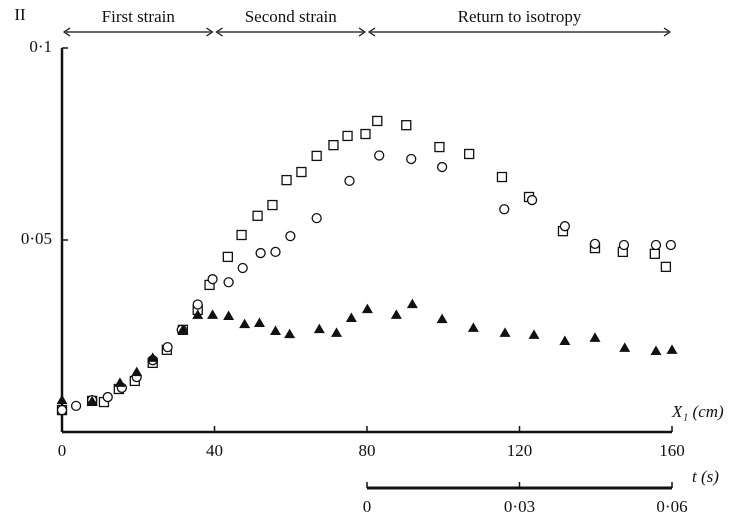  I want to click on x-tick-label: 120, so click(520, 450).